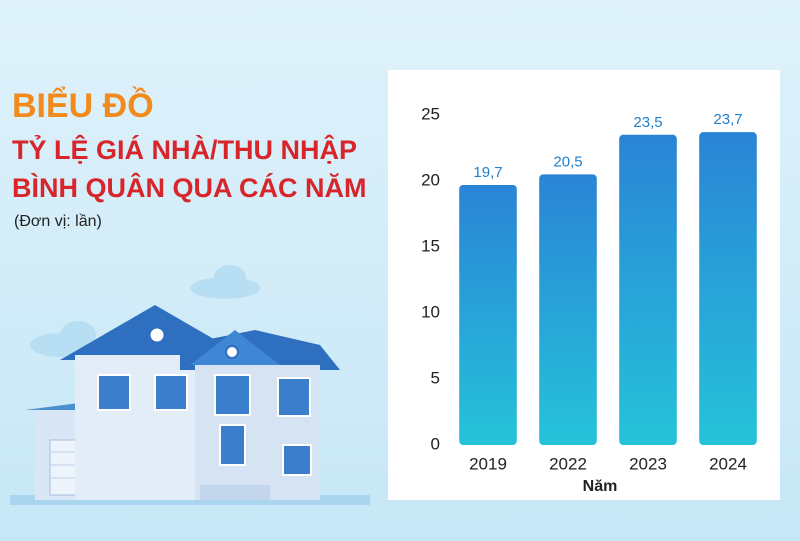 The width and height of the screenshot is (800, 541). What do you see at coordinates (189, 187) in the screenshot?
I see `chart-subtitle: BÌNH QUÂN QUA CÁC NĂM` at bounding box center [189, 187].